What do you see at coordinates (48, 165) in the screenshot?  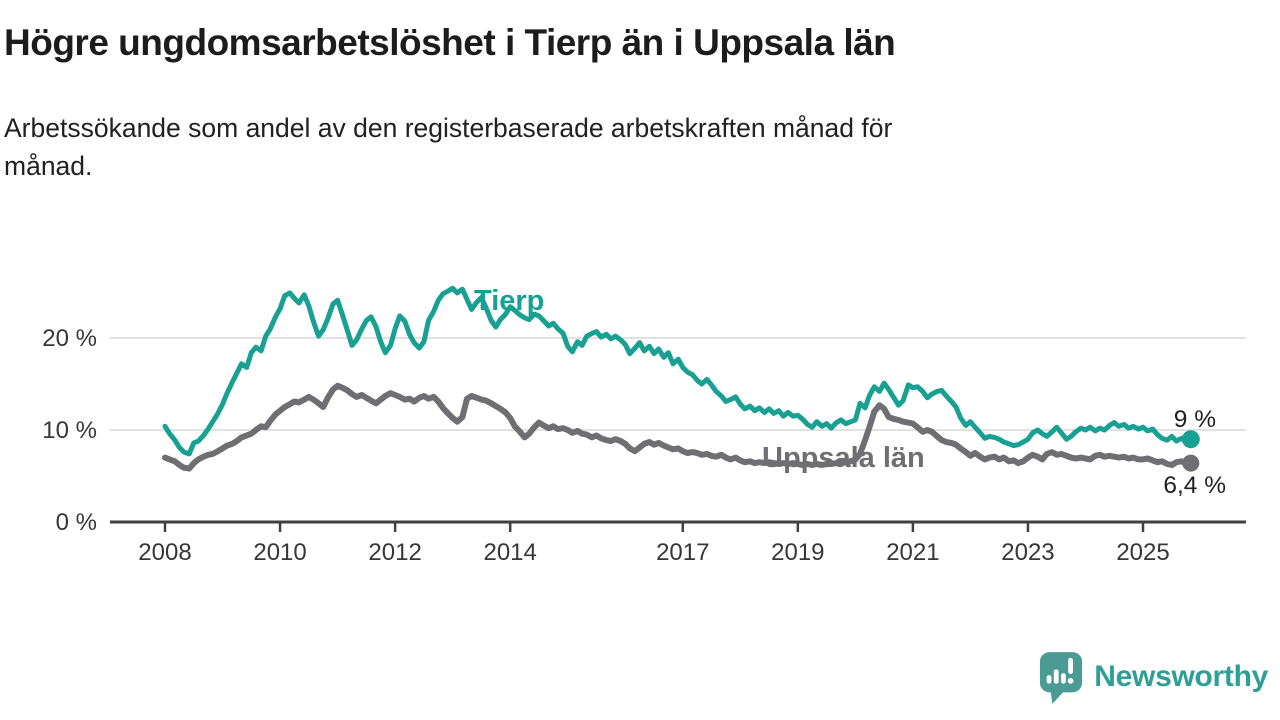 I see `subtitle-line-2: månad.` at bounding box center [48, 165].